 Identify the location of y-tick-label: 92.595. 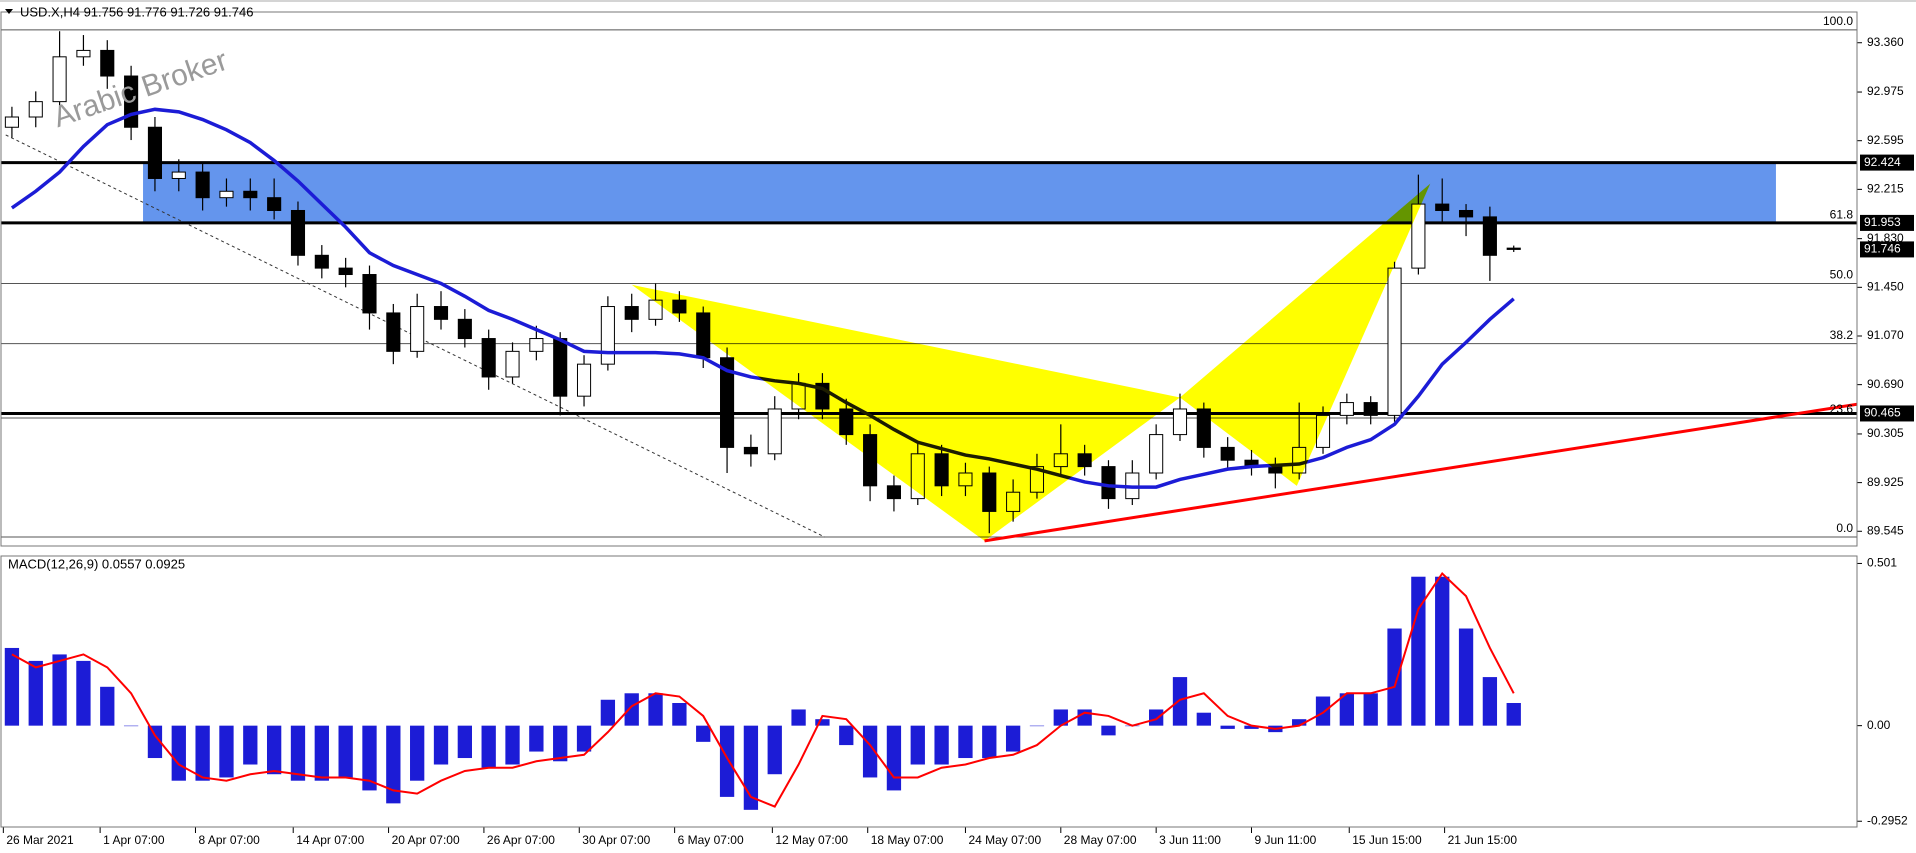
(1885, 140).